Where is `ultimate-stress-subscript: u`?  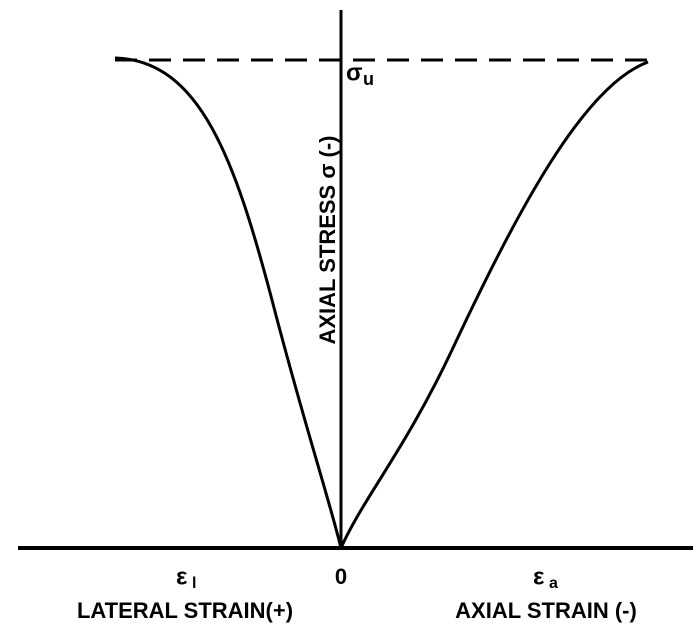
ultimate-stress-subscript: u is located at coordinates (368, 79).